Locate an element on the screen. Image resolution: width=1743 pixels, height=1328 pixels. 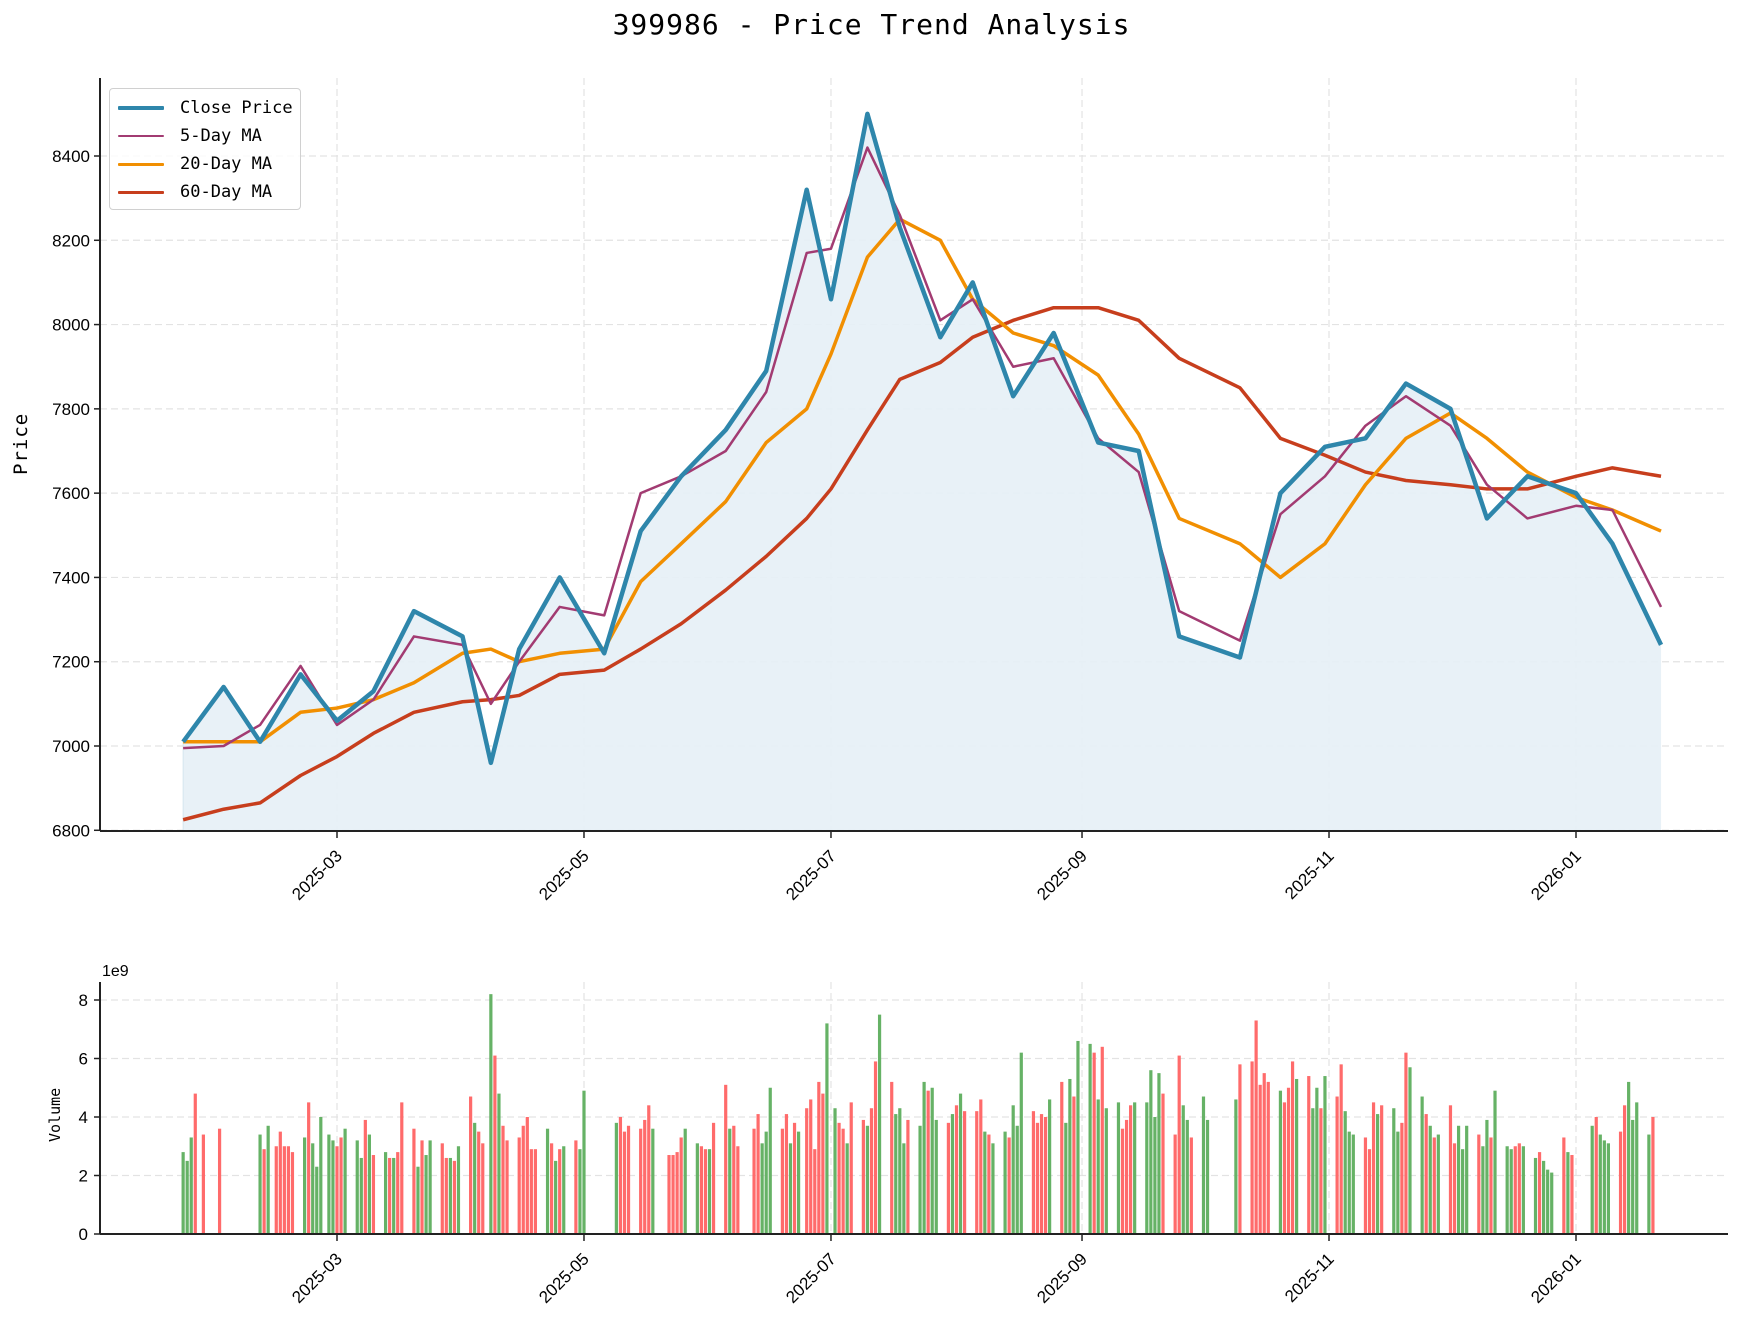
svg-text: 7600 is located at coordinates (71, 493).